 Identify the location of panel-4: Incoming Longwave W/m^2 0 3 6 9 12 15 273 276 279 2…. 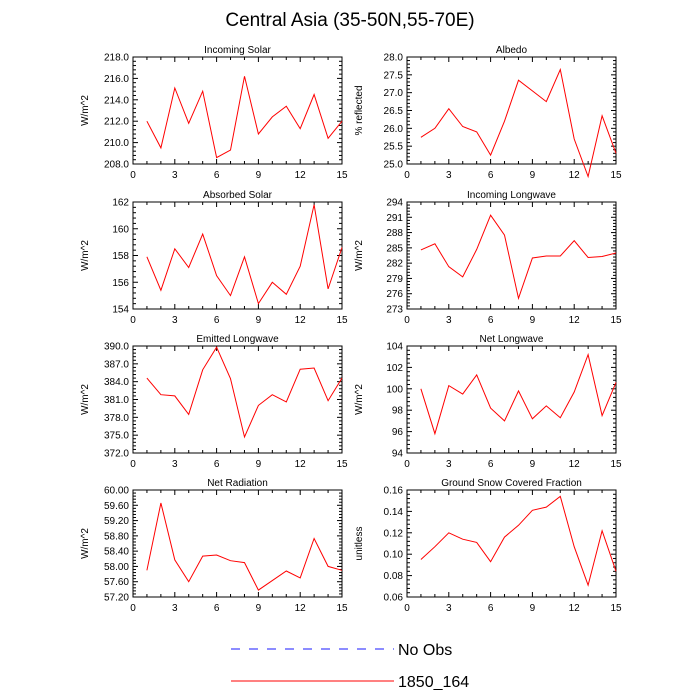
(488, 258).